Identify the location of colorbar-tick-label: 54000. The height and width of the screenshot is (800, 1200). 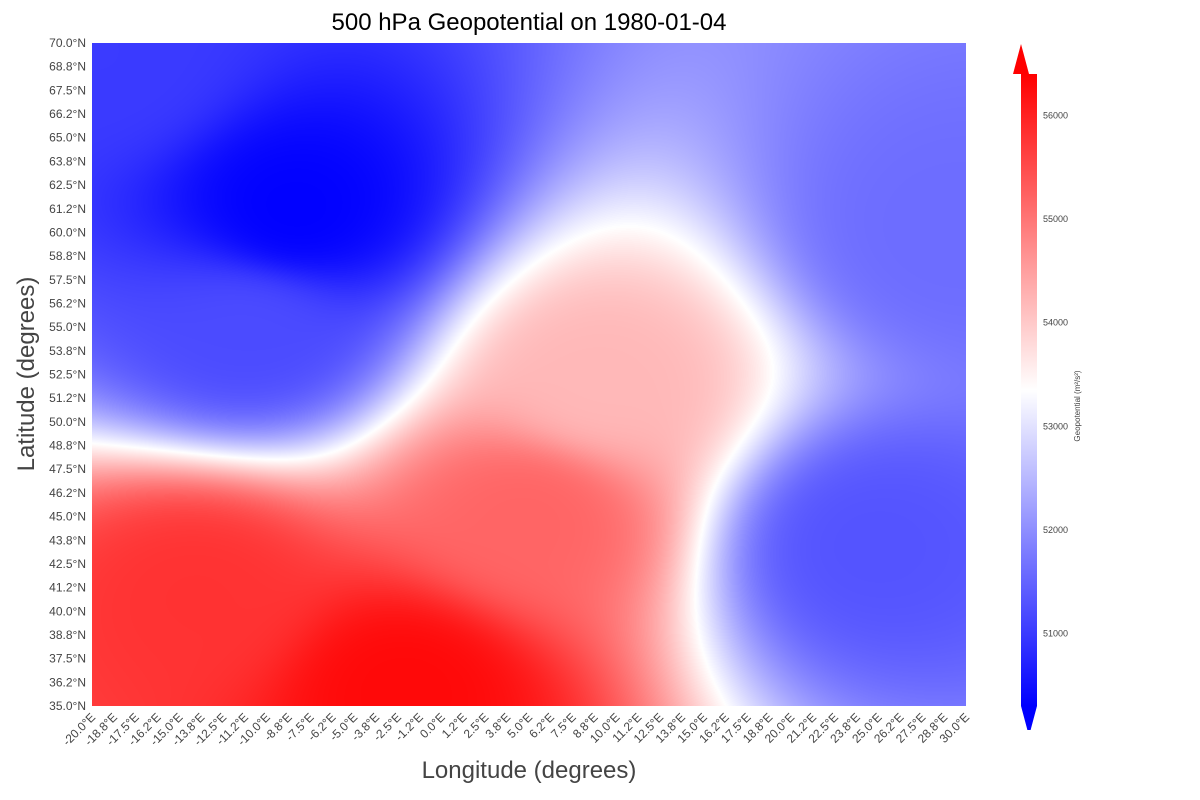
(1055, 323).